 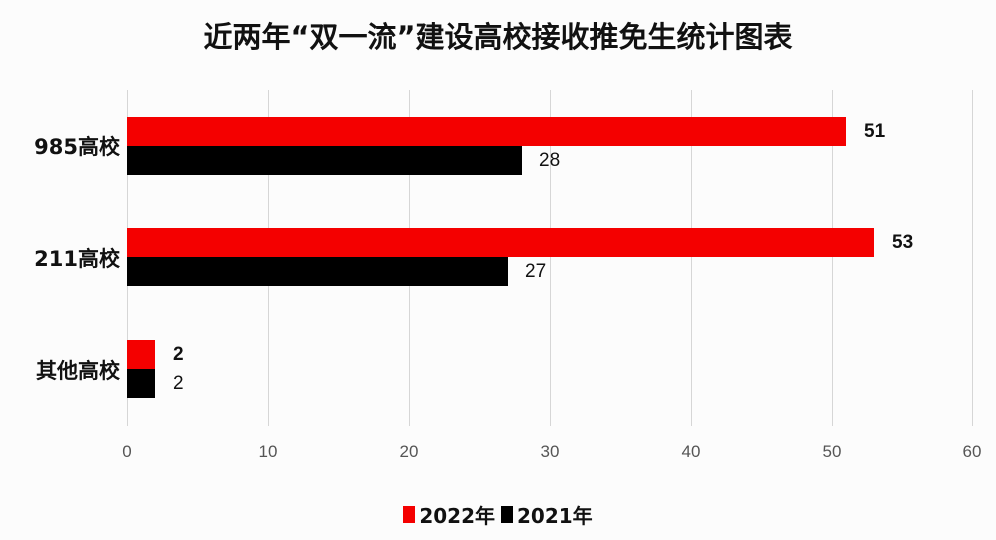 I want to click on legend-label-2022: 2022年, so click(x=457, y=516).